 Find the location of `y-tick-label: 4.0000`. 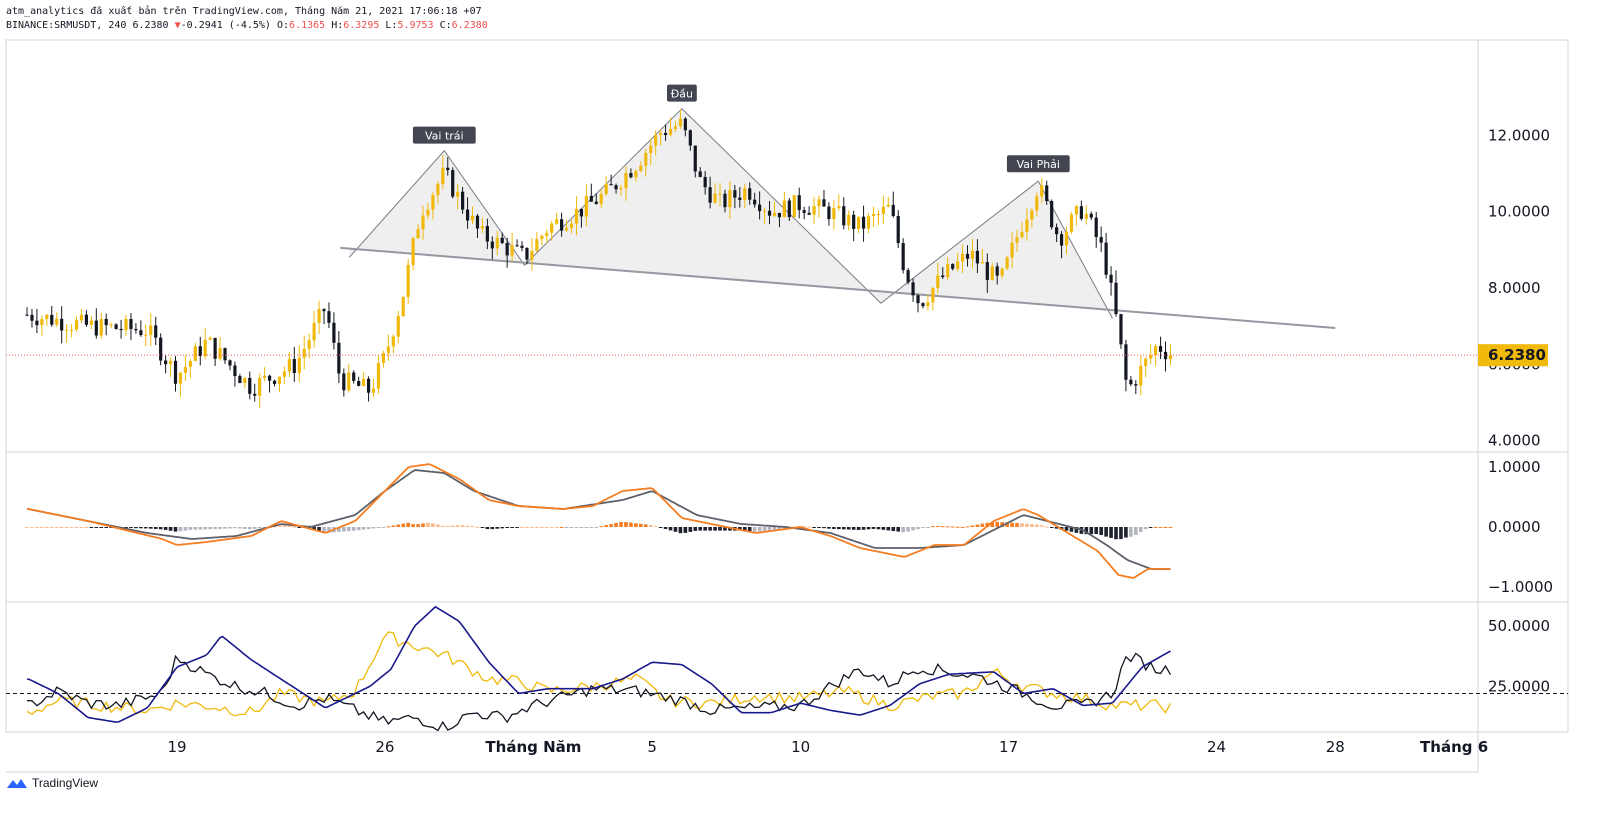

y-tick-label: 4.0000 is located at coordinates (1514, 441).